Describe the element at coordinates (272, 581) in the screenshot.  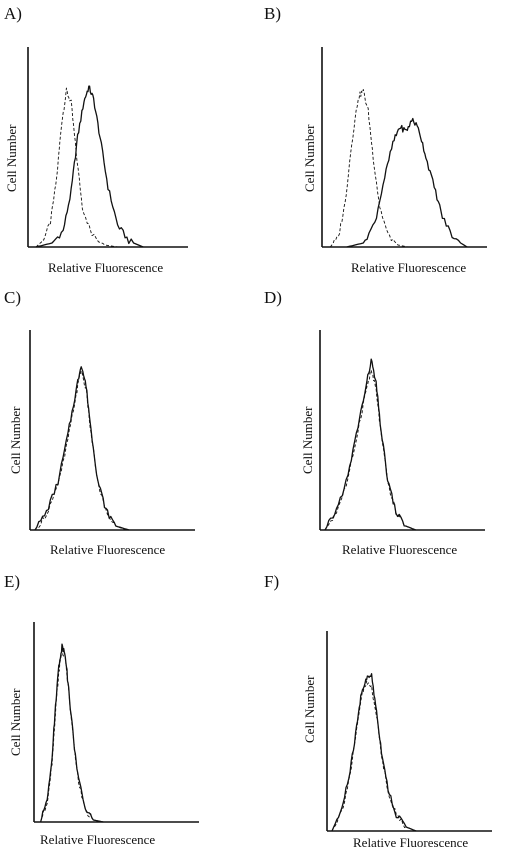
I see `panel-label: F)` at that location.